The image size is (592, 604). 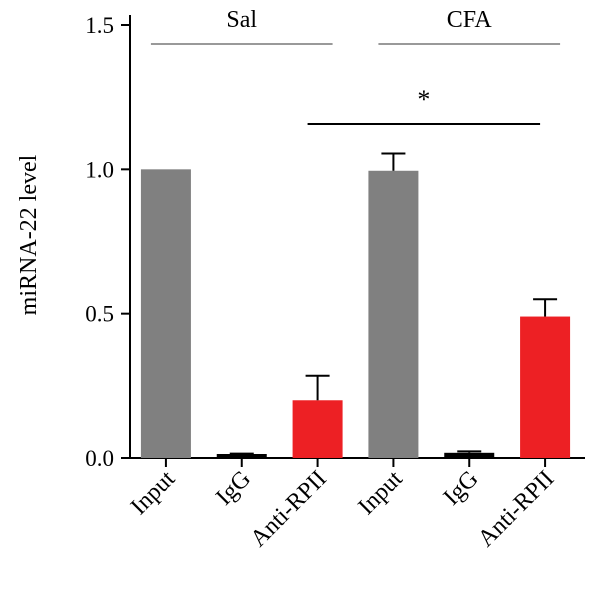 What do you see at coordinates (99, 25) in the screenshot?
I see `y-tick-label: 1.5` at bounding box center [99, 25].